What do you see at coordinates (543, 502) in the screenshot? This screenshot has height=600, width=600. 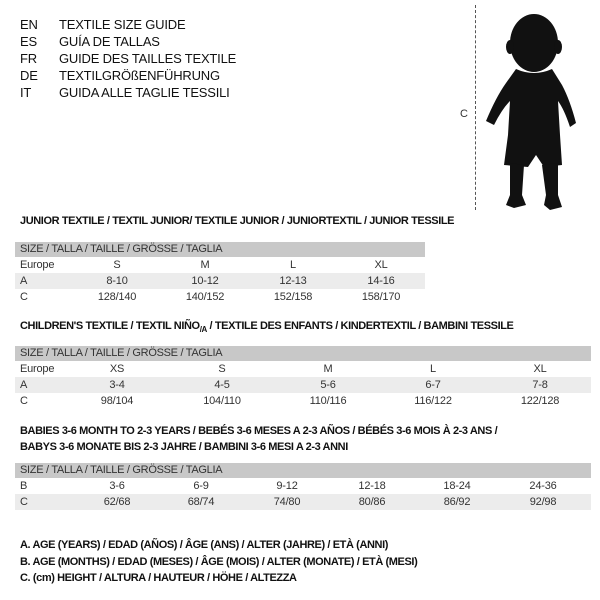 I see `table-cell: 92/98` at bounding box center [543, 502].